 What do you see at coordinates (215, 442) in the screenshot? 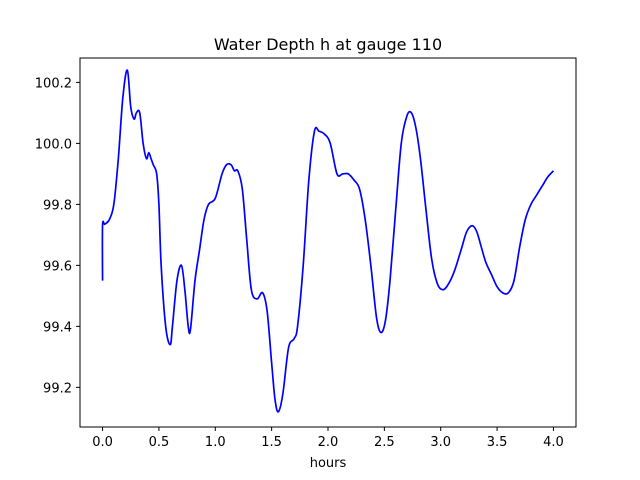
I see `x-tick-label: 1.0` at bounding box center [215, 442].